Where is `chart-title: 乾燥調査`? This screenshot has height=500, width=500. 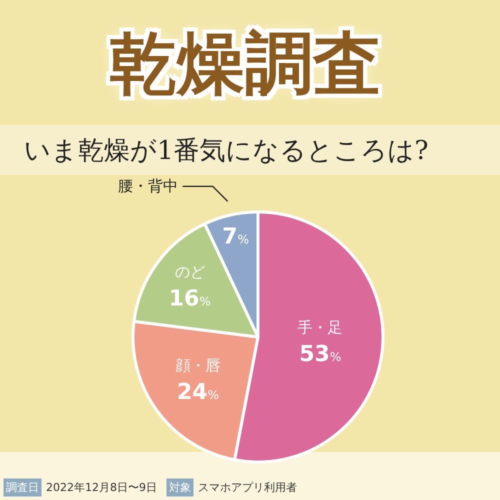 chart-title: 乾燥調査 is located at coordinates (245, 64).